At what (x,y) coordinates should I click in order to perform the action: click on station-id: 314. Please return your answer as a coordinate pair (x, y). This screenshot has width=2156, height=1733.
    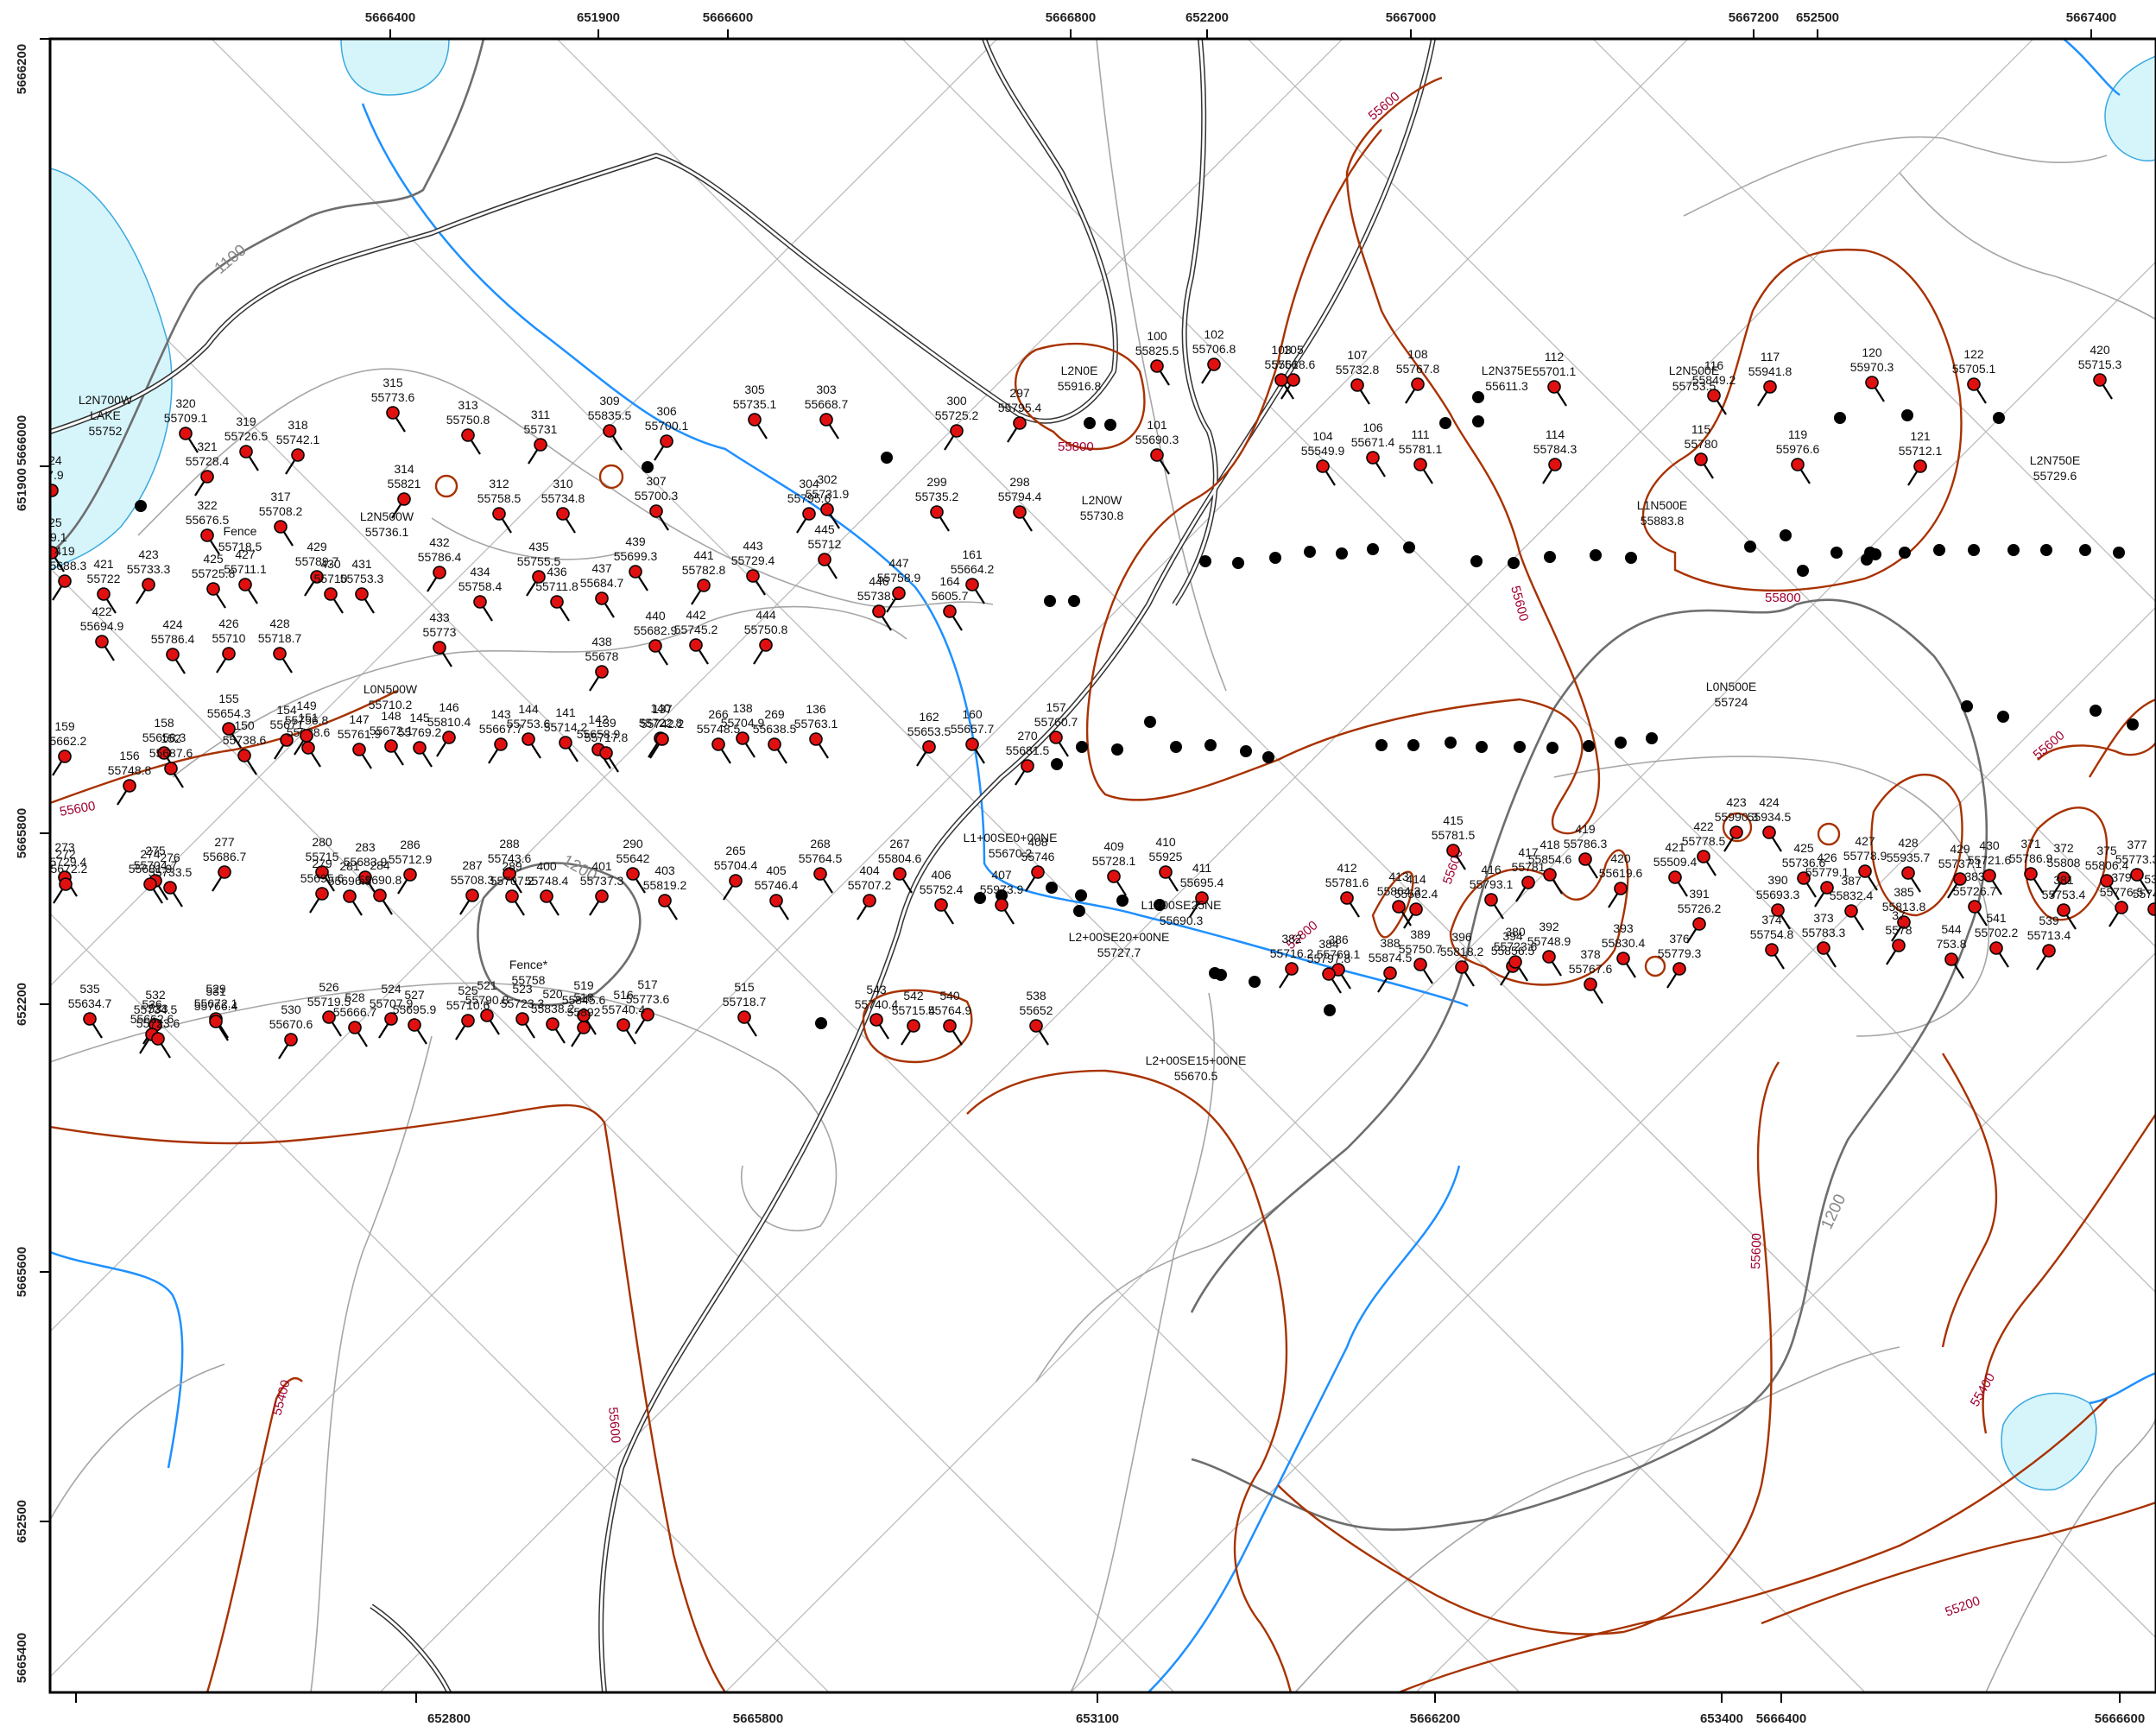
    Looking at the image, I should click on (404, 469).